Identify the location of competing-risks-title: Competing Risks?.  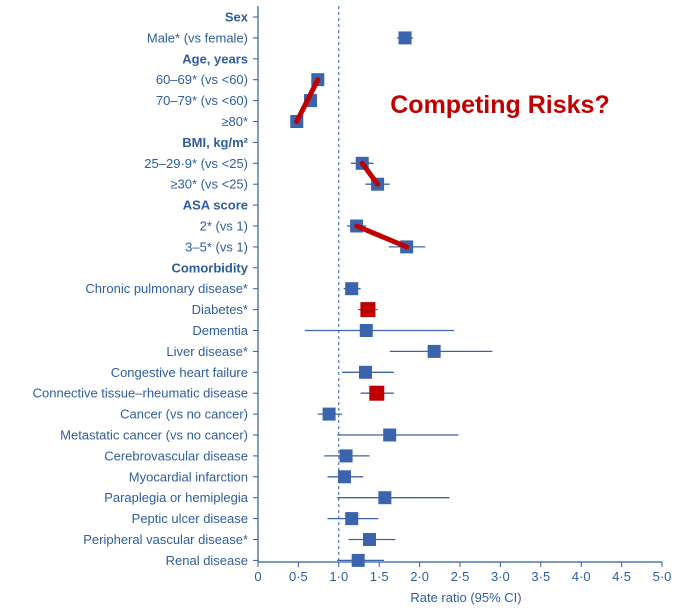
(499, 105).